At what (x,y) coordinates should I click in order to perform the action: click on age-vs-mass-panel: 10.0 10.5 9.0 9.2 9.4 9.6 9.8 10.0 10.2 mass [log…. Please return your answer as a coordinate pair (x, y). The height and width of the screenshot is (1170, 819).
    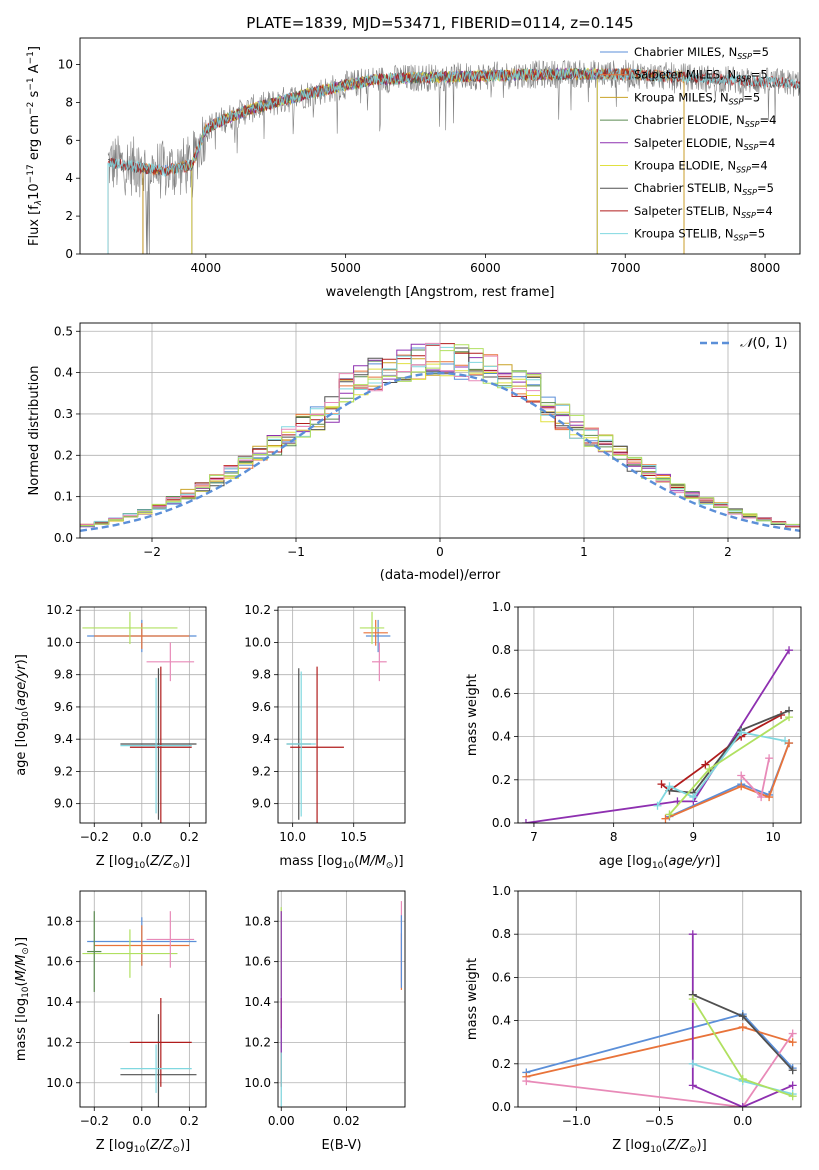
    Looking at the image, I should click on (325, 737).